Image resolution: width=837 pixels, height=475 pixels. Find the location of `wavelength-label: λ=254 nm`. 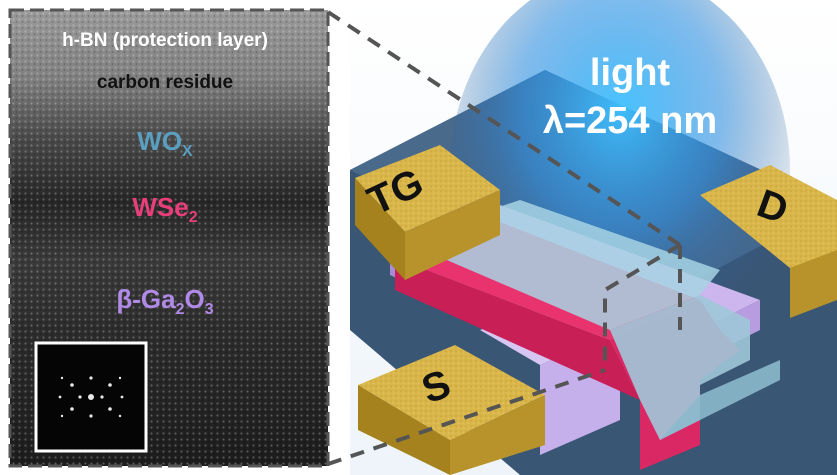

wavelength-label: λ=254 nm is located at coordinates (630, 121).